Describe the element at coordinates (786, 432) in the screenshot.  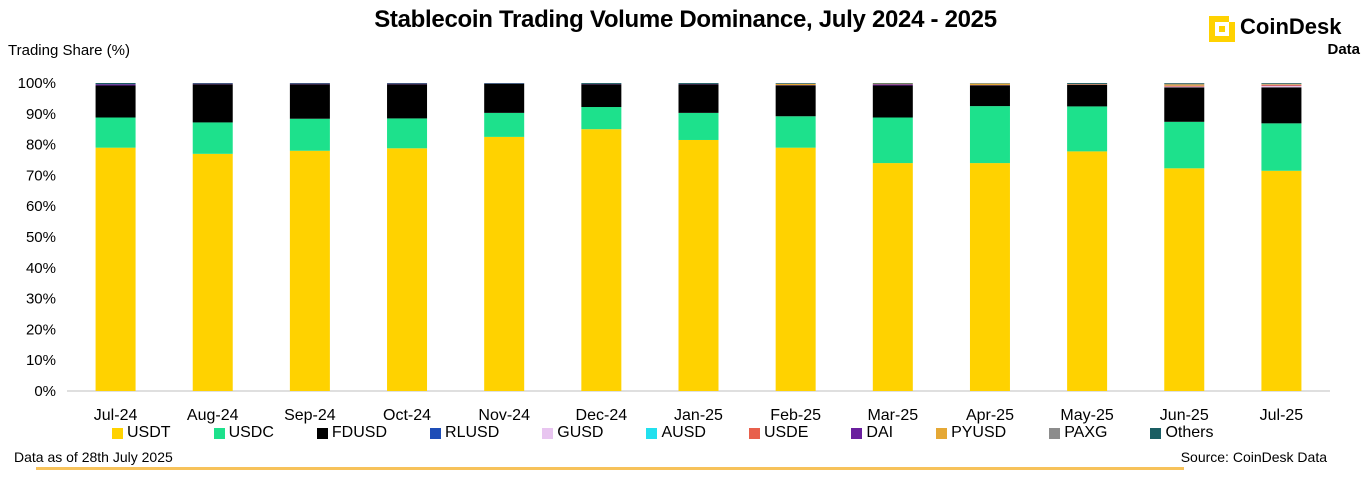
I see `legend-label: USDE` at that location.